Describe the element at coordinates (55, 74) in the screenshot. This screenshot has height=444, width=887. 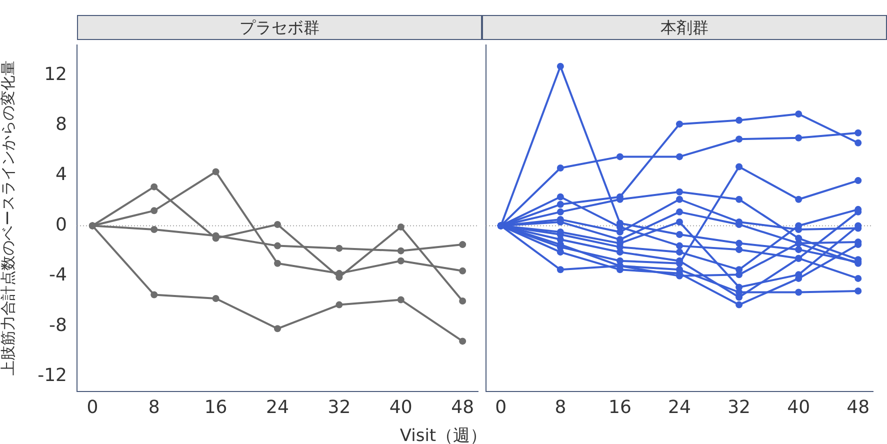
I see `y-tick-label: 12` at that location.